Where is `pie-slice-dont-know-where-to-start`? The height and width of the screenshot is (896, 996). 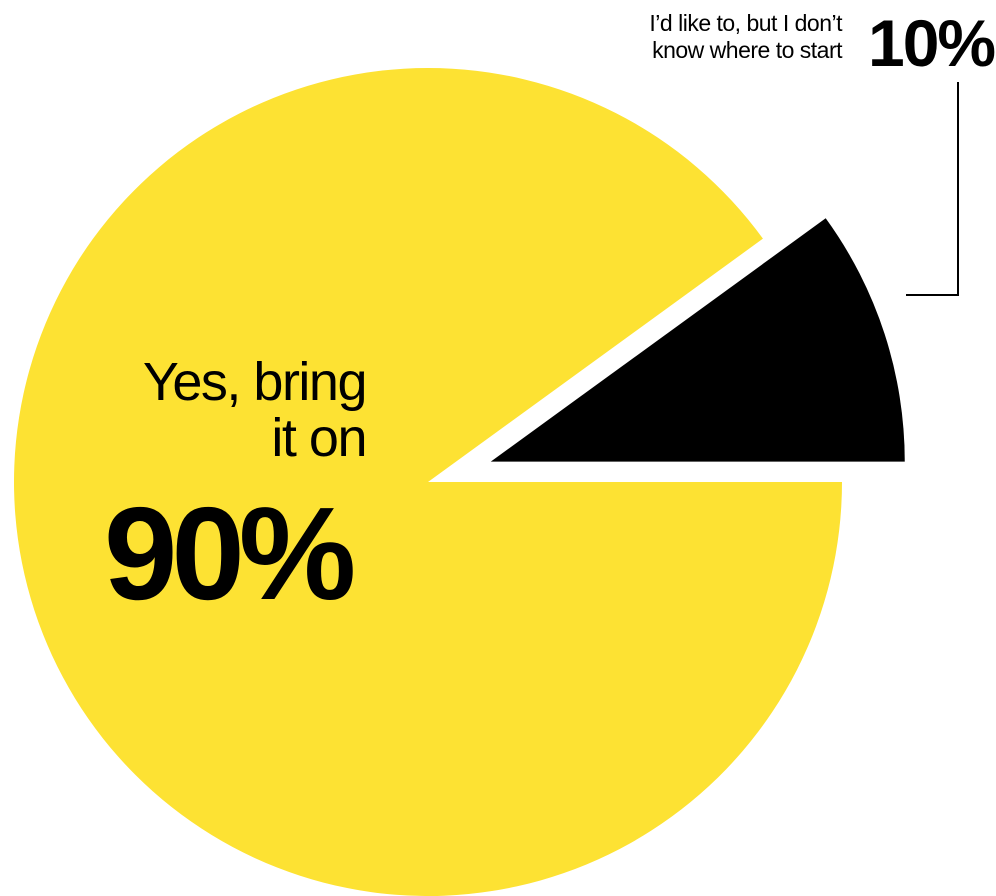 pie-slice-dont-know-where-to-start is located at coordinates (697, 340).